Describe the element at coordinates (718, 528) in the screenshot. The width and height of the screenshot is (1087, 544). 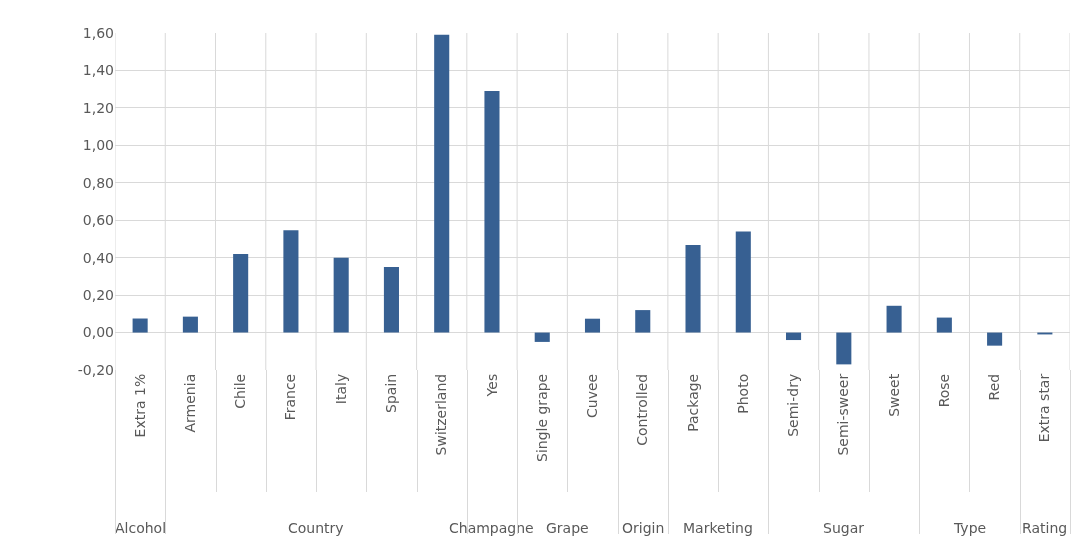
I see `text: Marketing` at that location.